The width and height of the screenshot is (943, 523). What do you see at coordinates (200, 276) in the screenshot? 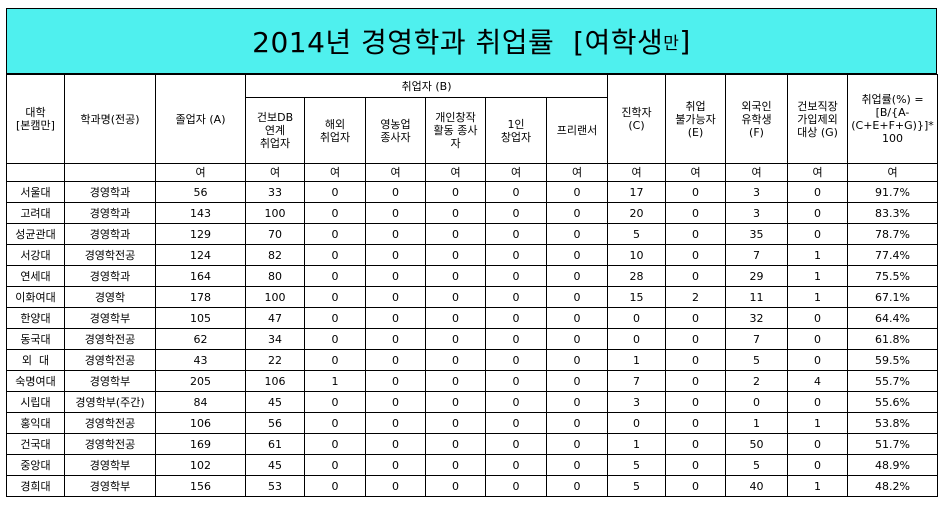
I see `graduates-cell: 164` at bounding box center [200, 276].